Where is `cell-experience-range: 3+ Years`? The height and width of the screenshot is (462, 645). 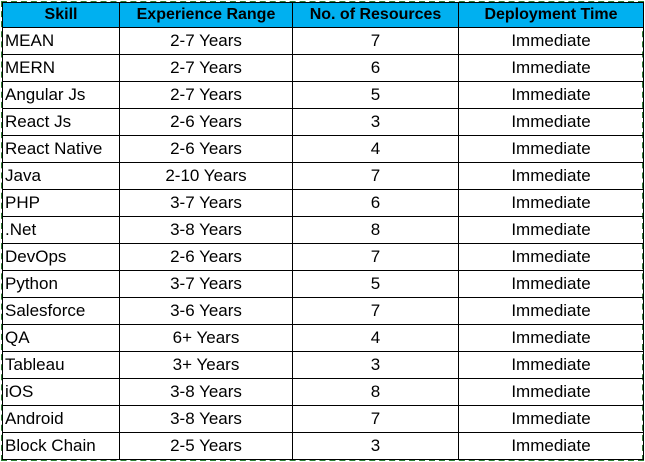 cell-experience-range: 3+ Years is located at coordinates (206, 365).